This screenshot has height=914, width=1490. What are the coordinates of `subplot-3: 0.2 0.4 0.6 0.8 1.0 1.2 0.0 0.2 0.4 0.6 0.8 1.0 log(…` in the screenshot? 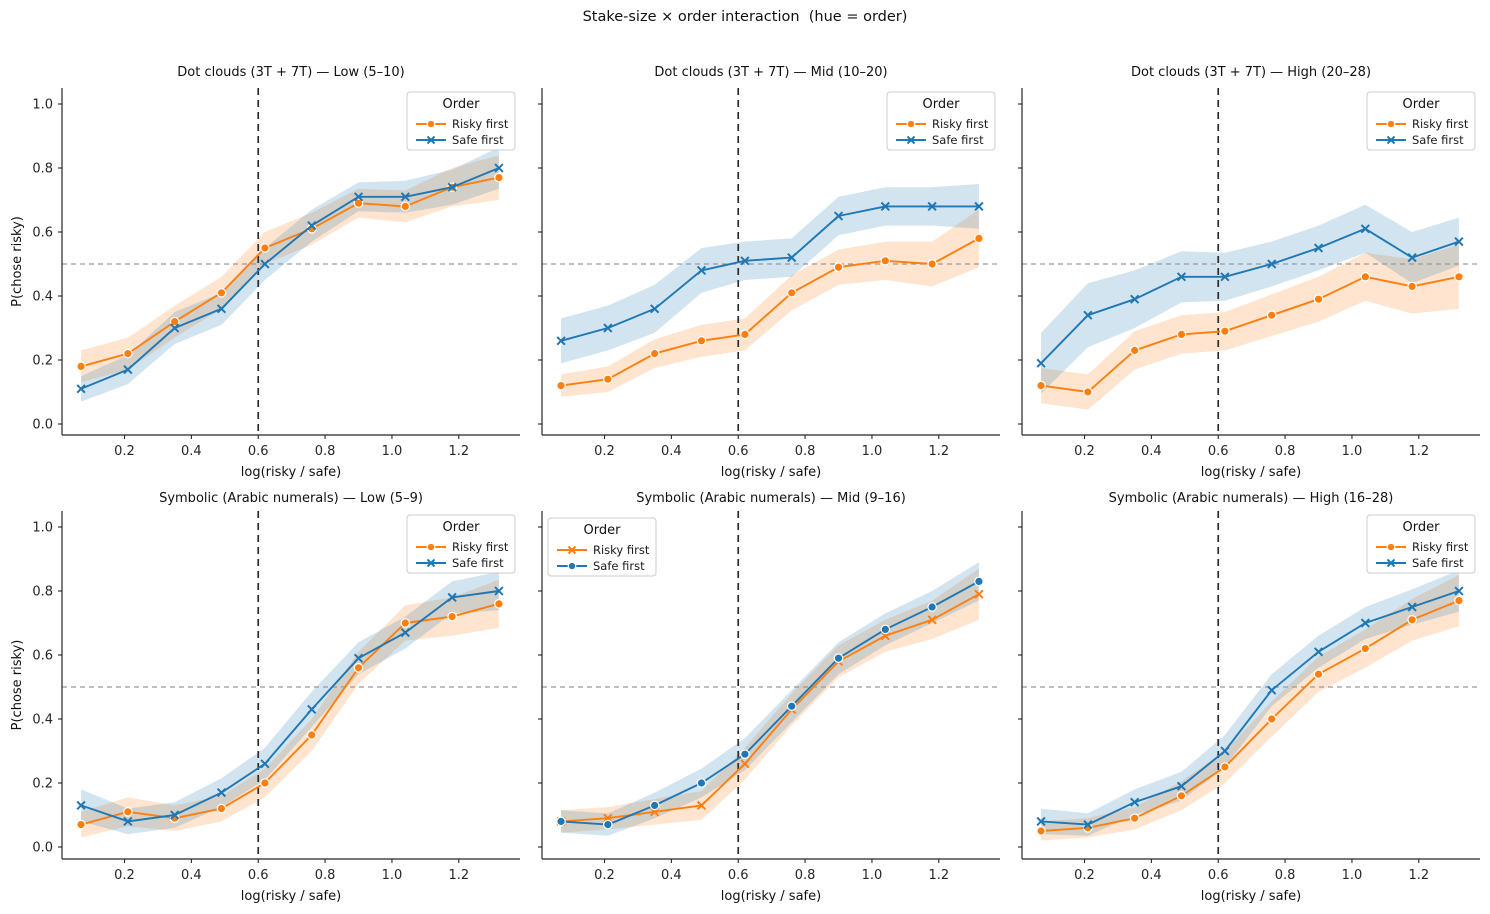 It's located at (265, 707).